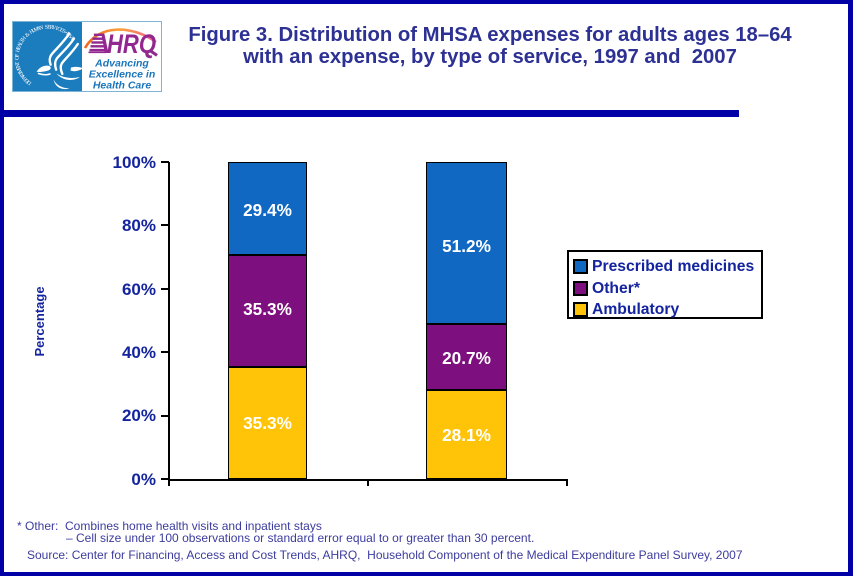 The image size is (853, 576). I want to click on svg-text: L, so click(21, 43).